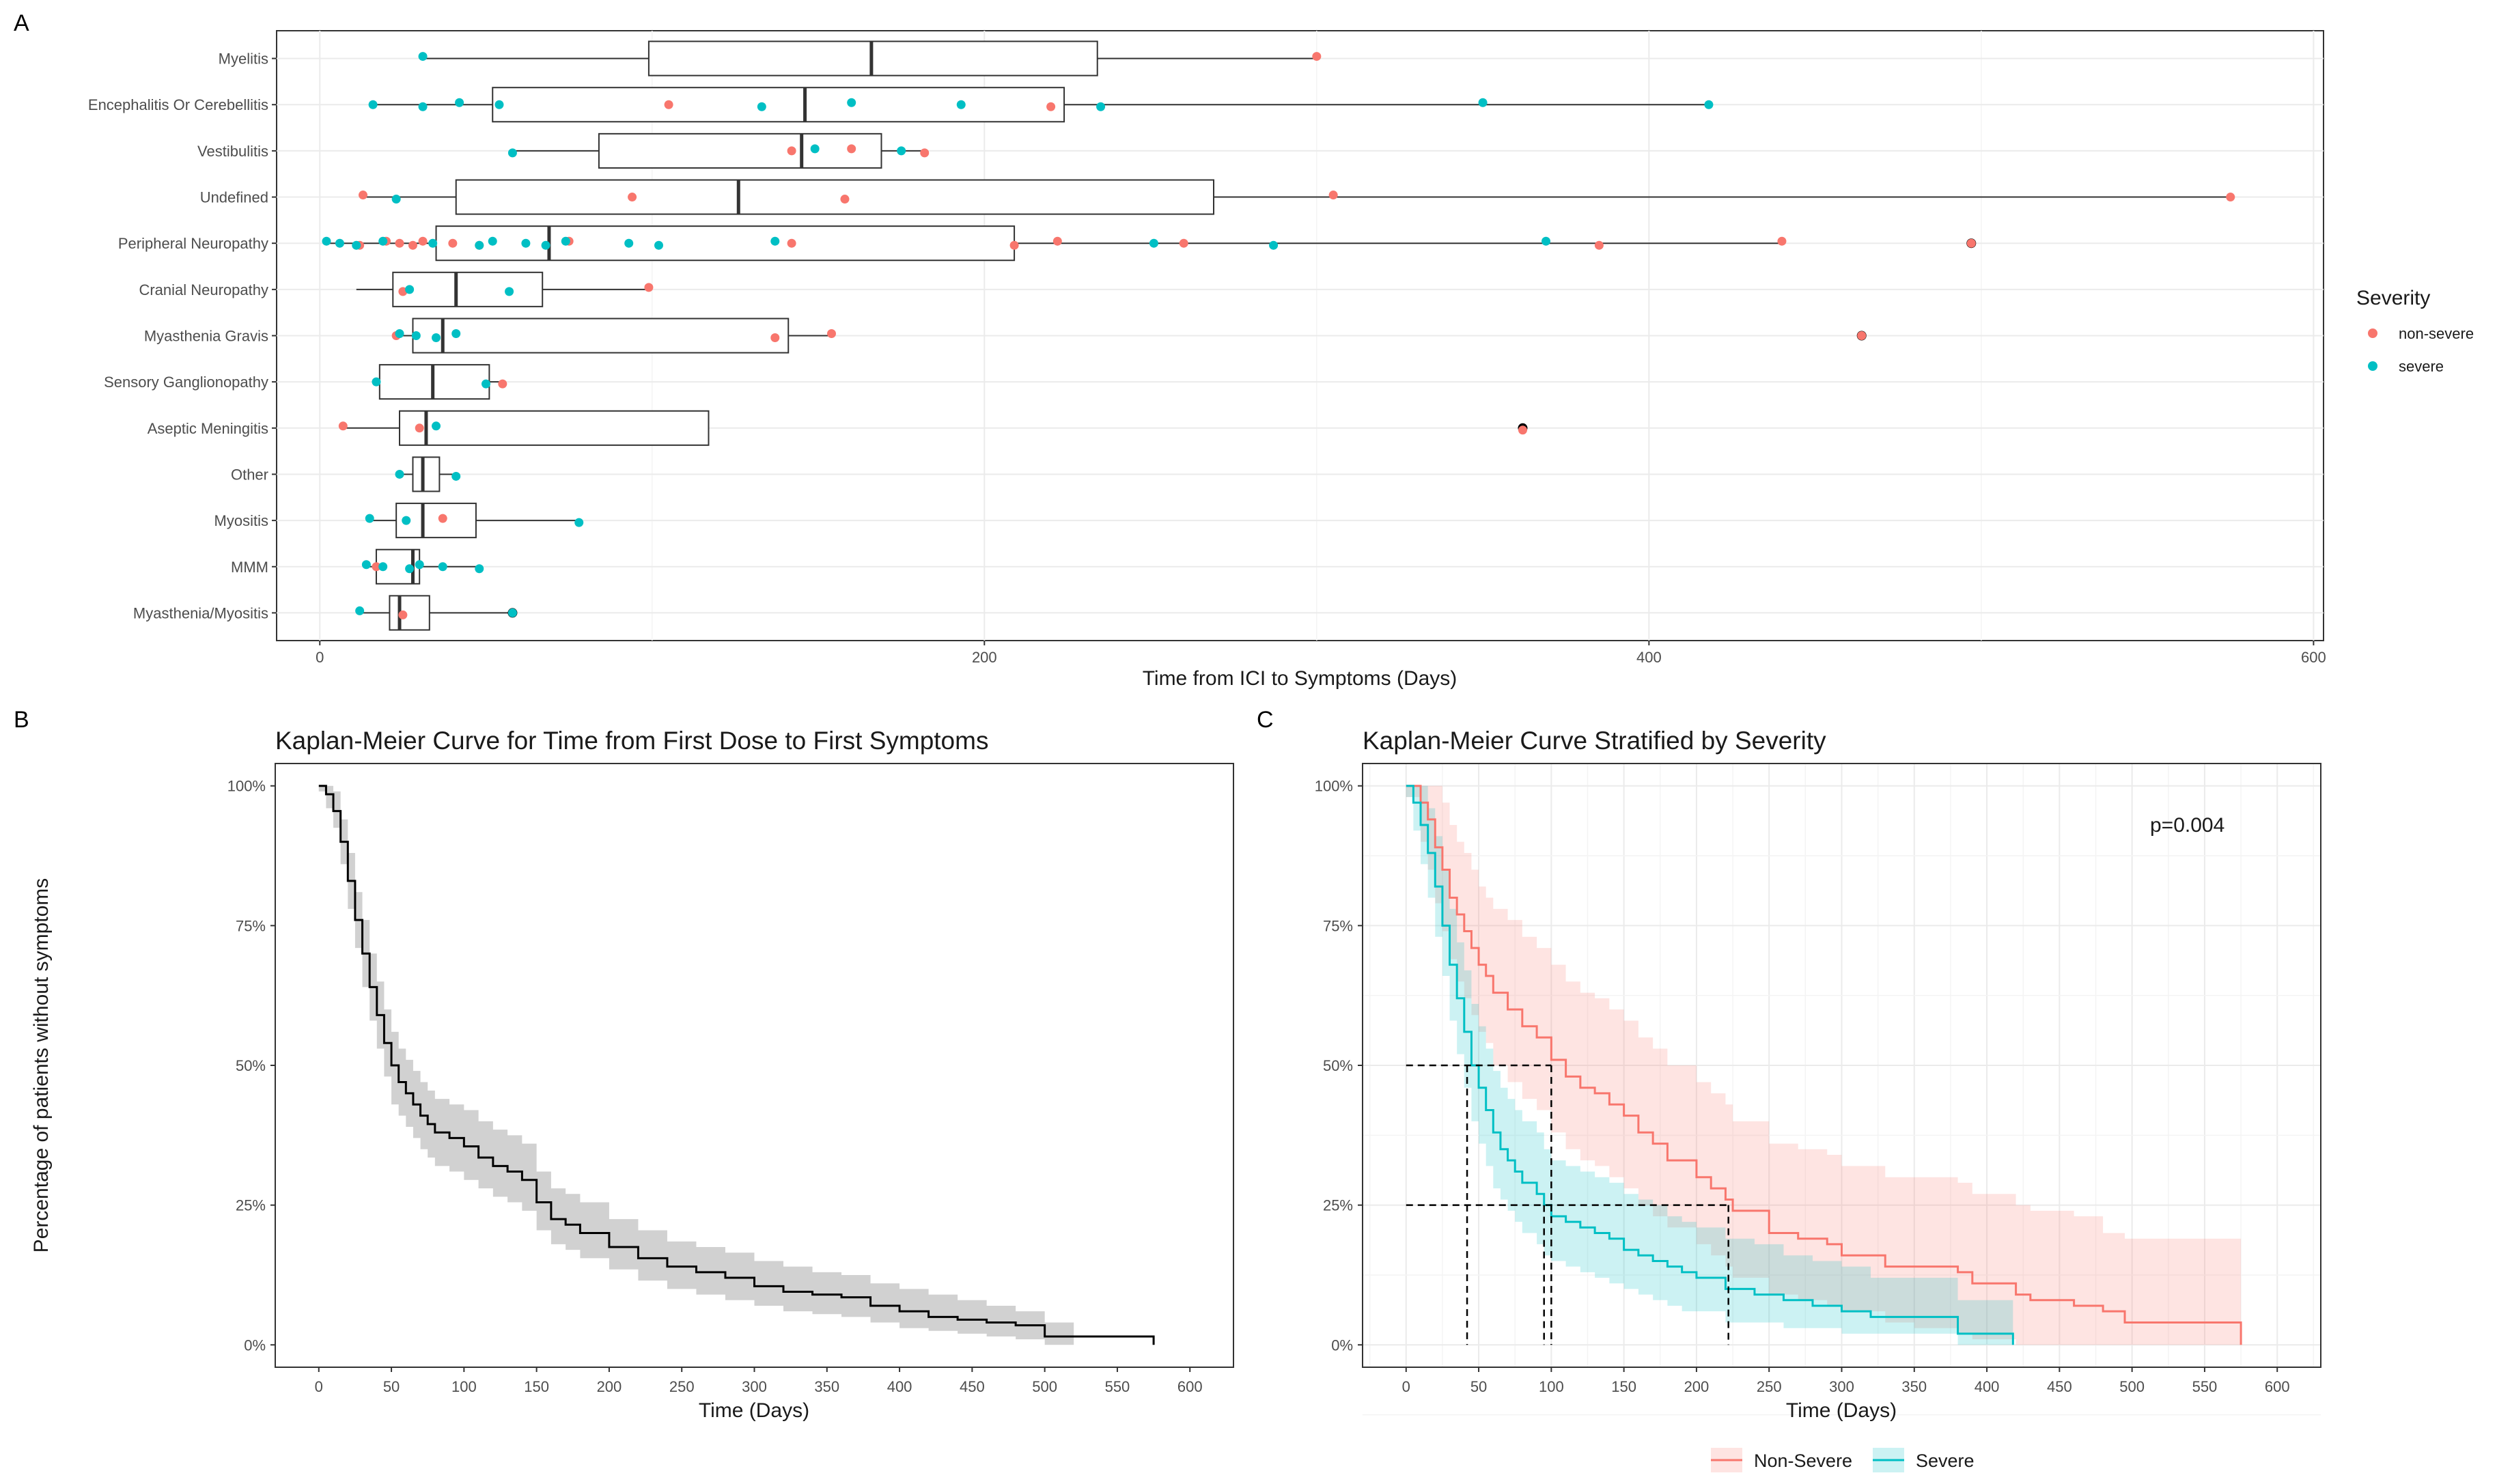 The width and height of the screenshot is (2497, 1484). What do you see at coordinates (1567, 1204) in the screenshot?
I see `panel-c-median-lines` at bounding box center [1567, 1204].